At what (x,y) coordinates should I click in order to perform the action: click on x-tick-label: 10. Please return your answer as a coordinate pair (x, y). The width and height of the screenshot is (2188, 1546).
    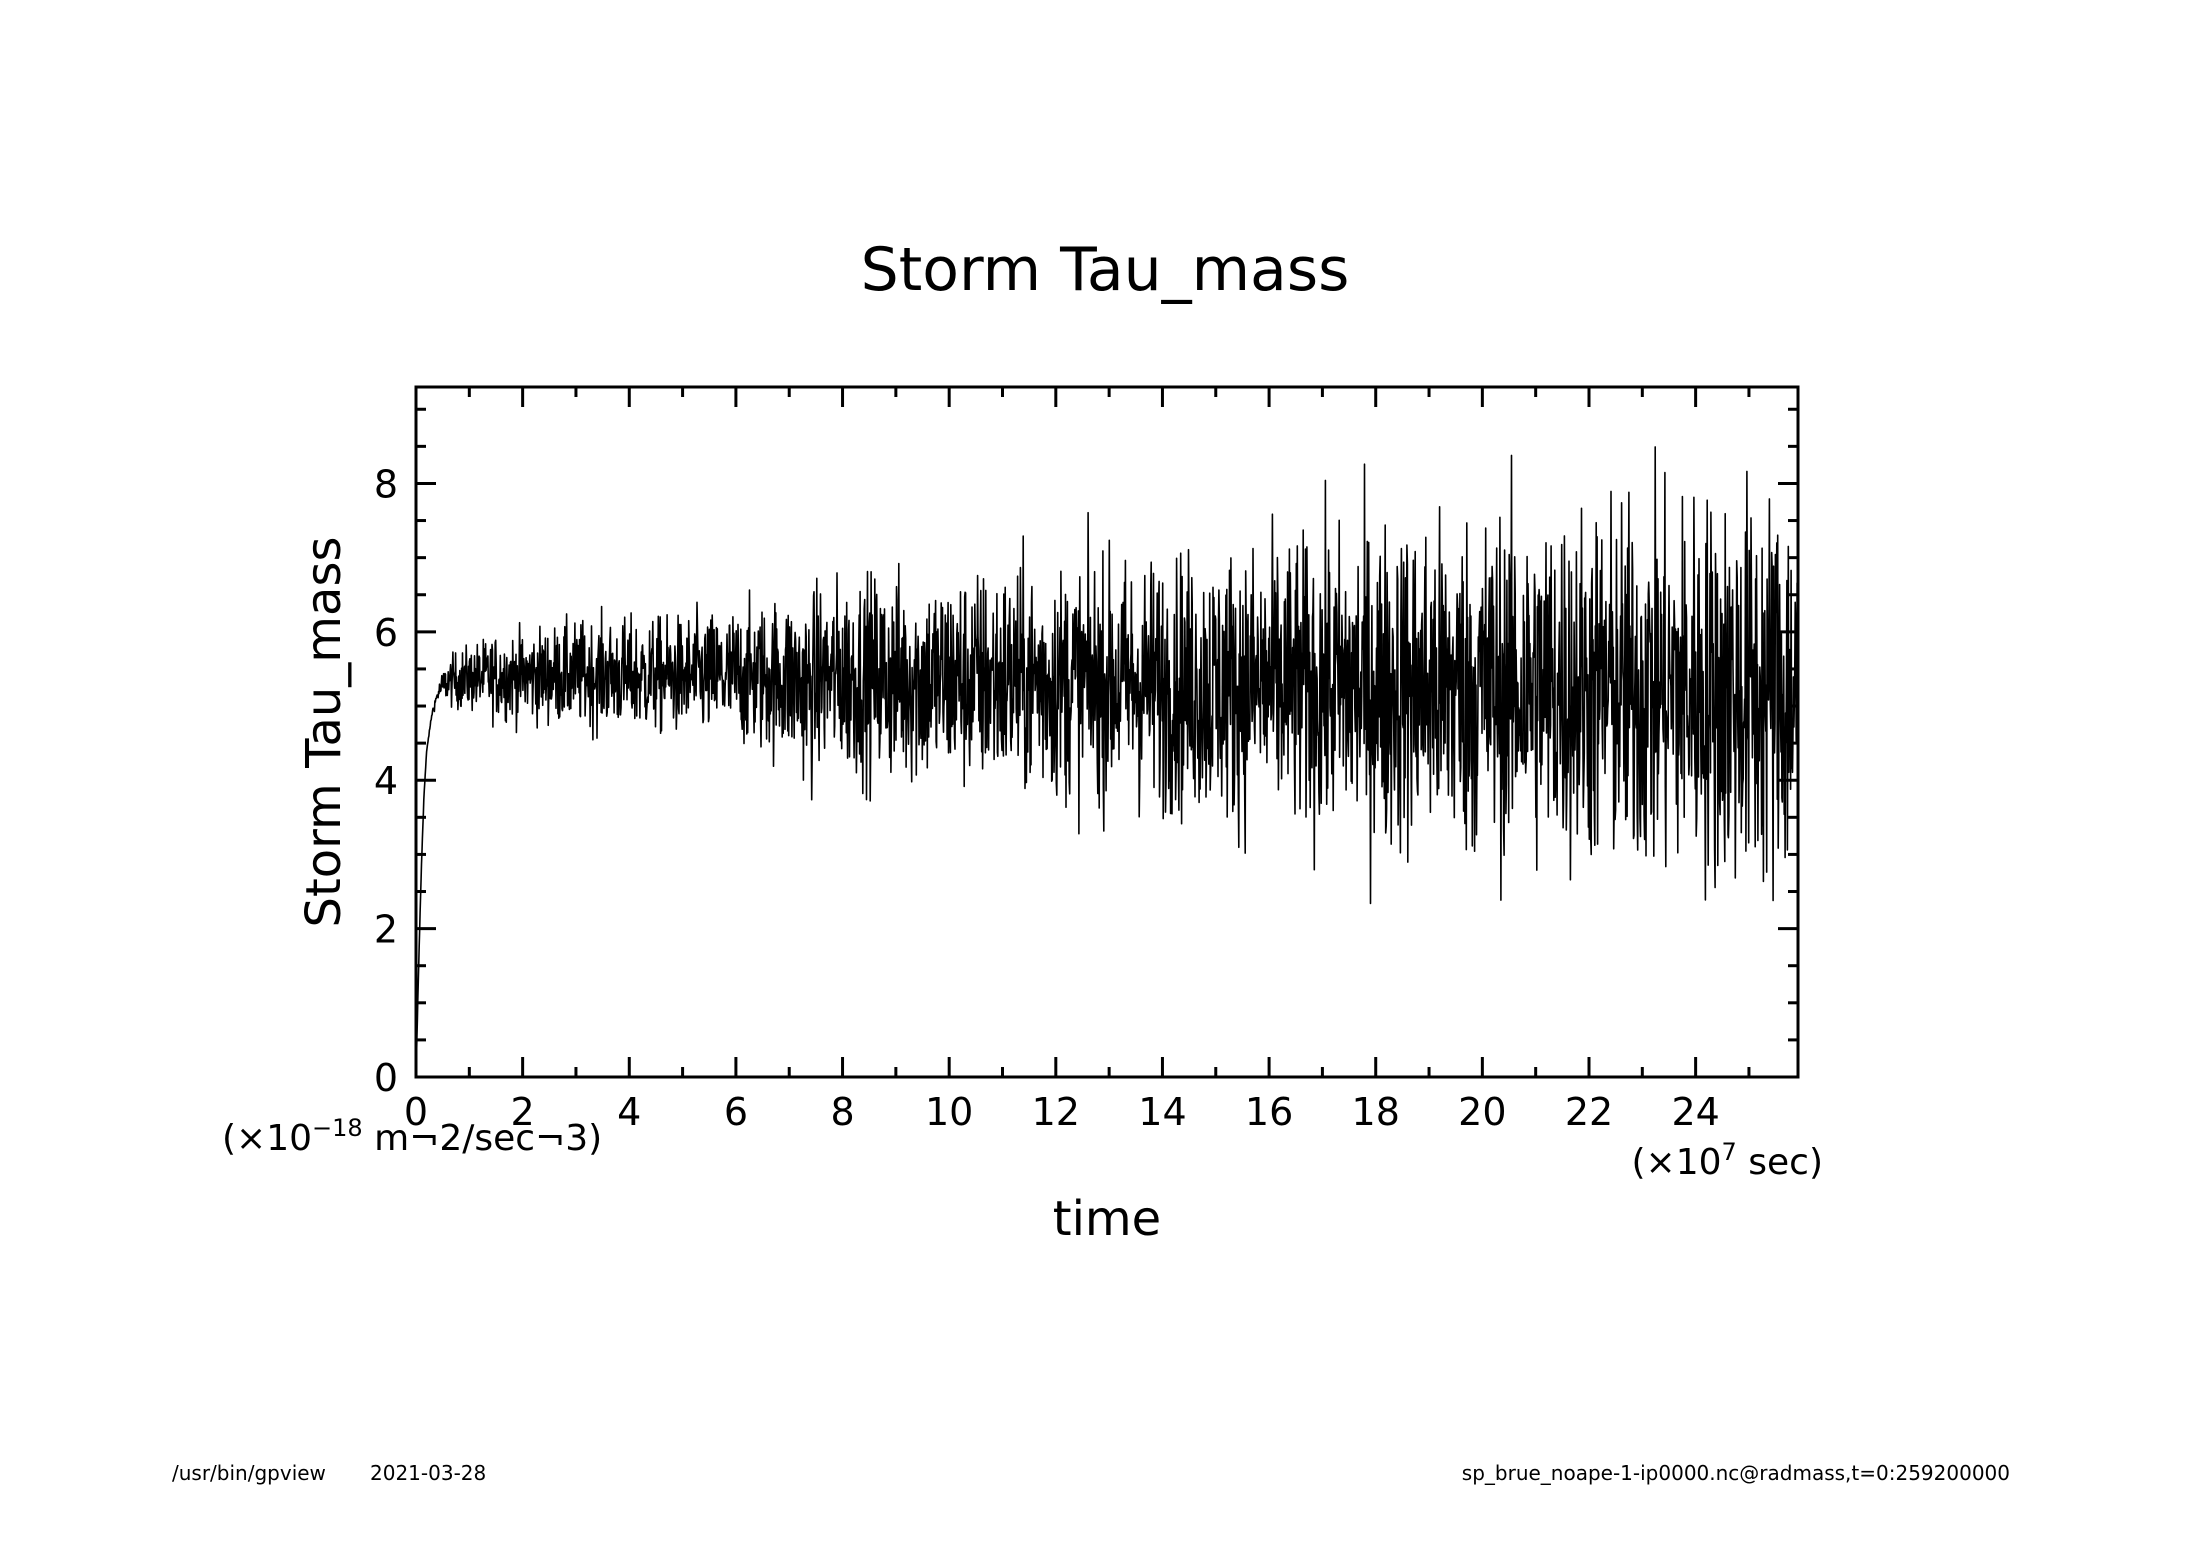
    Looking at the image, I should click on (949, 1112).